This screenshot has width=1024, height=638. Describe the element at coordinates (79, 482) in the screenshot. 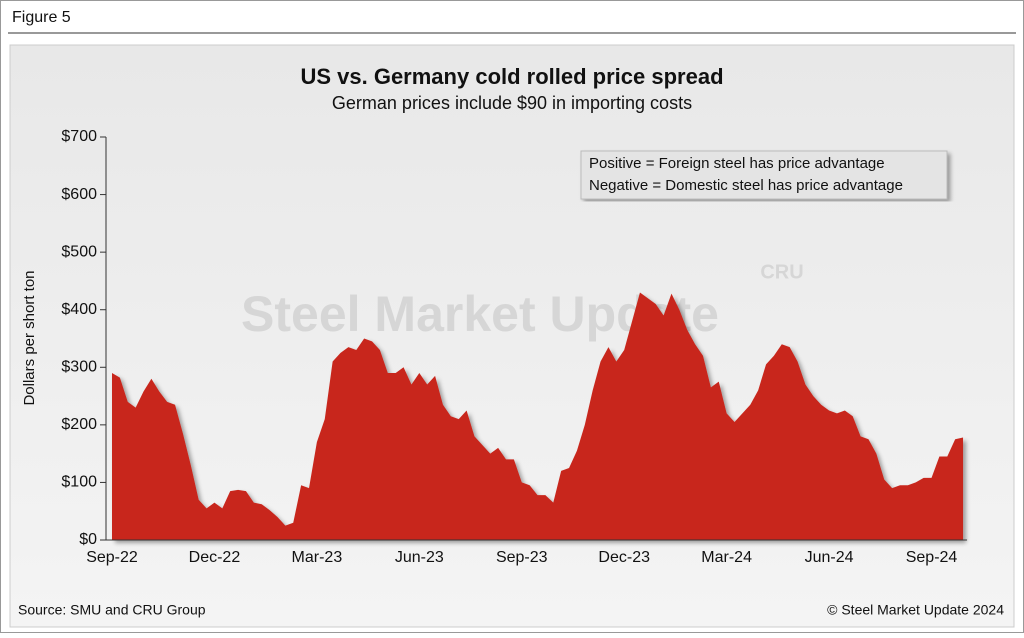

I see `y-tick-label: $100` at that location.